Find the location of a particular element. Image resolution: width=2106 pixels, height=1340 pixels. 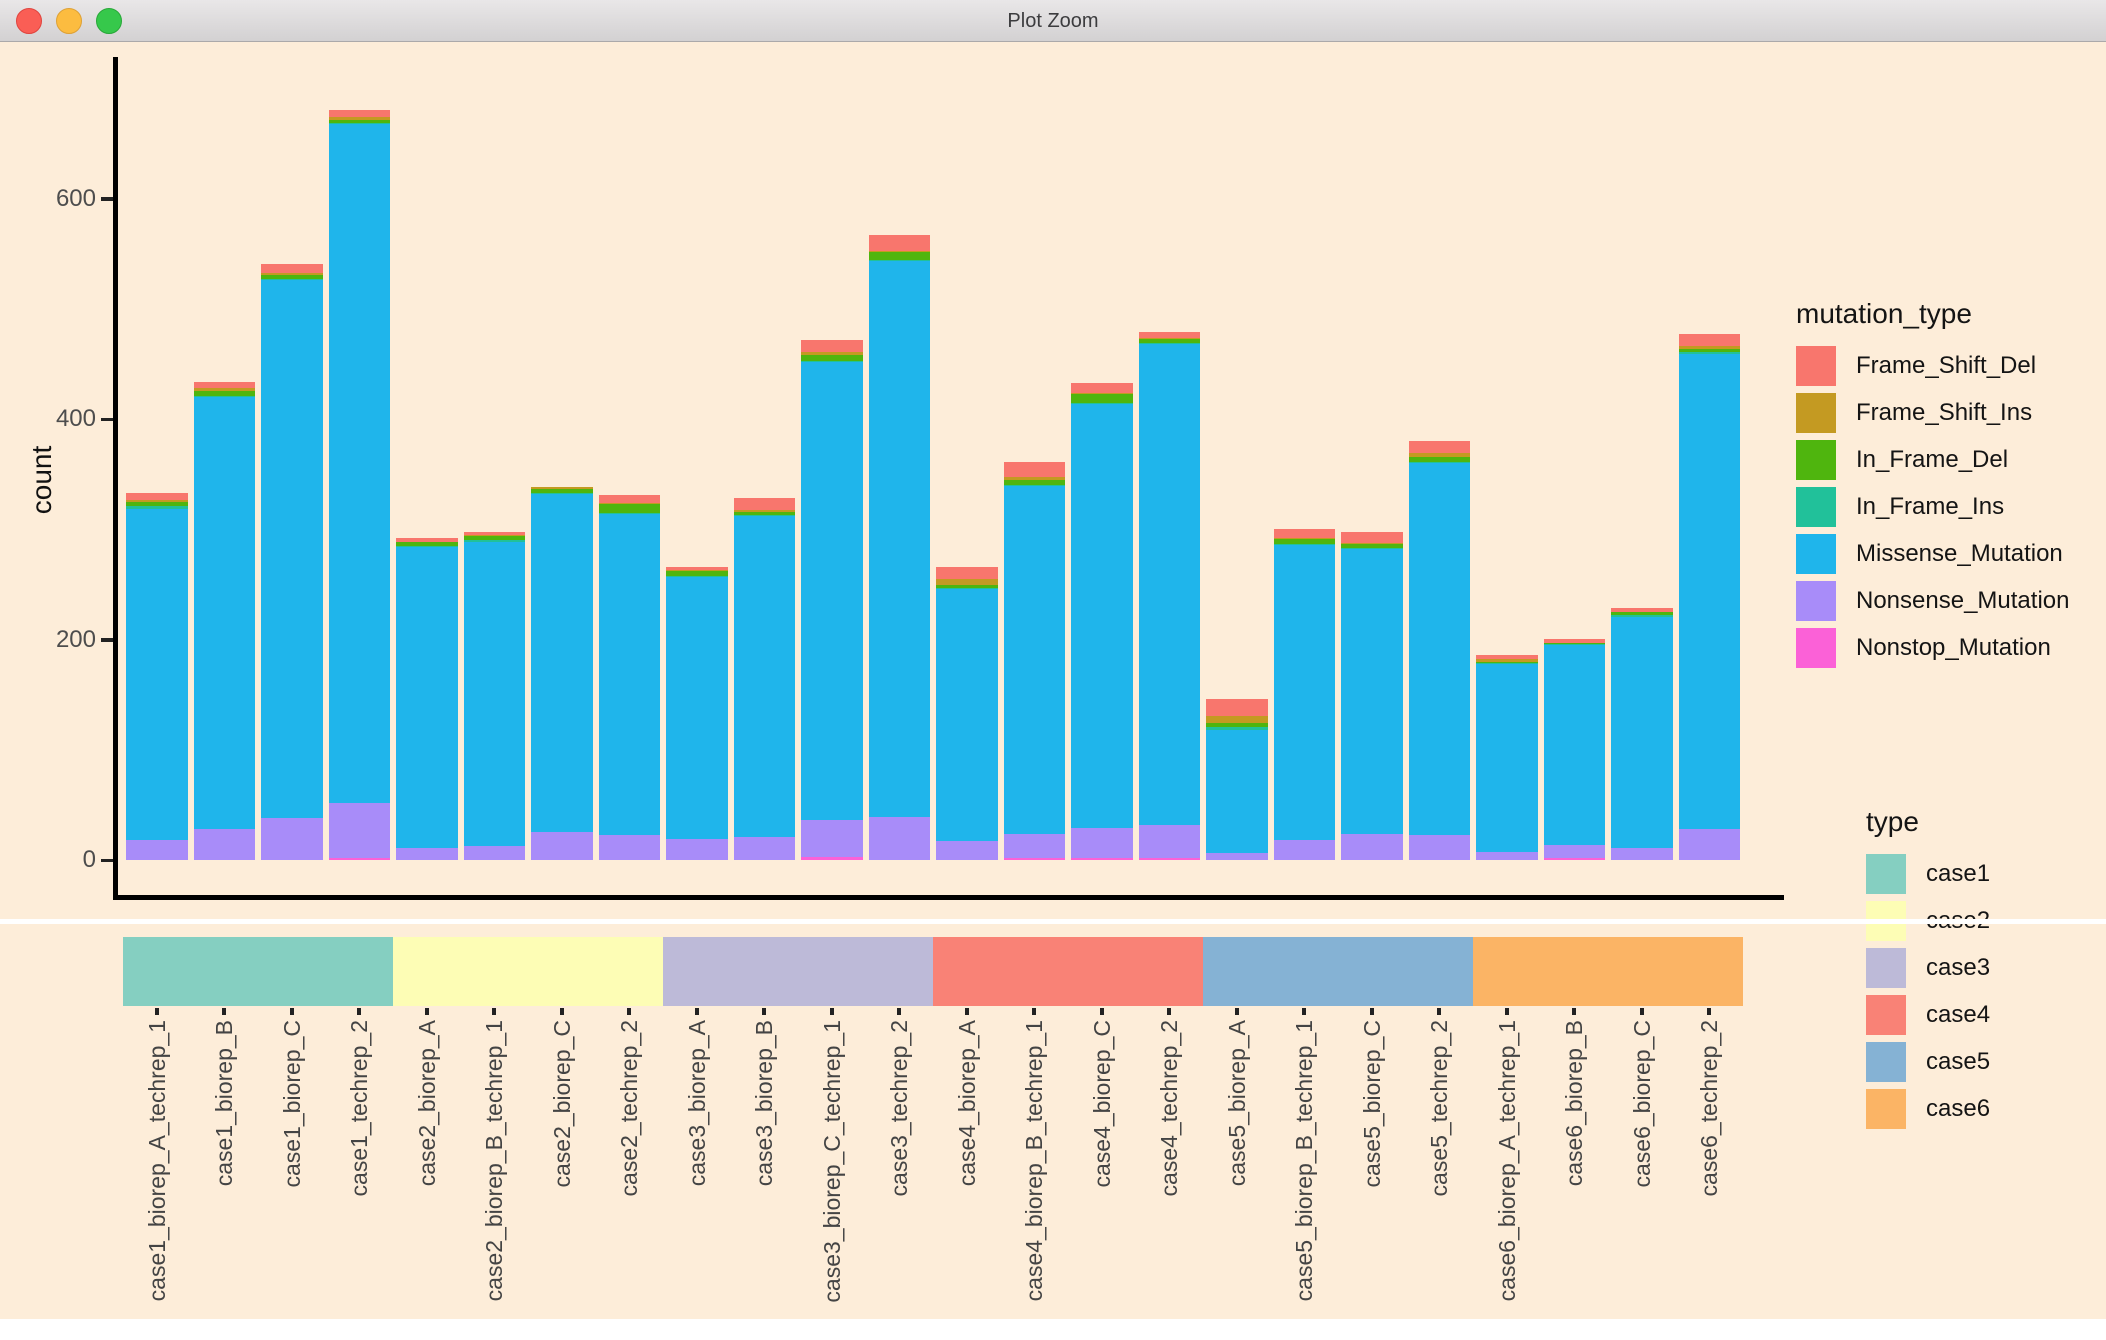

x-axis-label: case6_biorep_A_techrep_1 is located at coordinates (1506, 1161).